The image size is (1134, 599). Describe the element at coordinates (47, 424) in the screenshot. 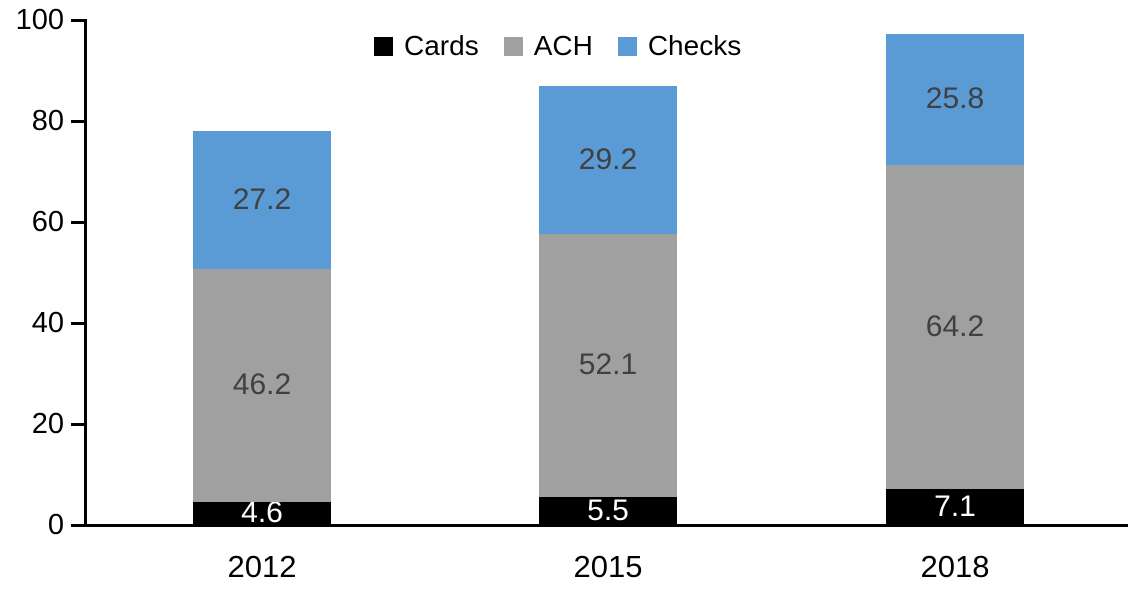

I see `y-axis-tick-label: 20` at that location.